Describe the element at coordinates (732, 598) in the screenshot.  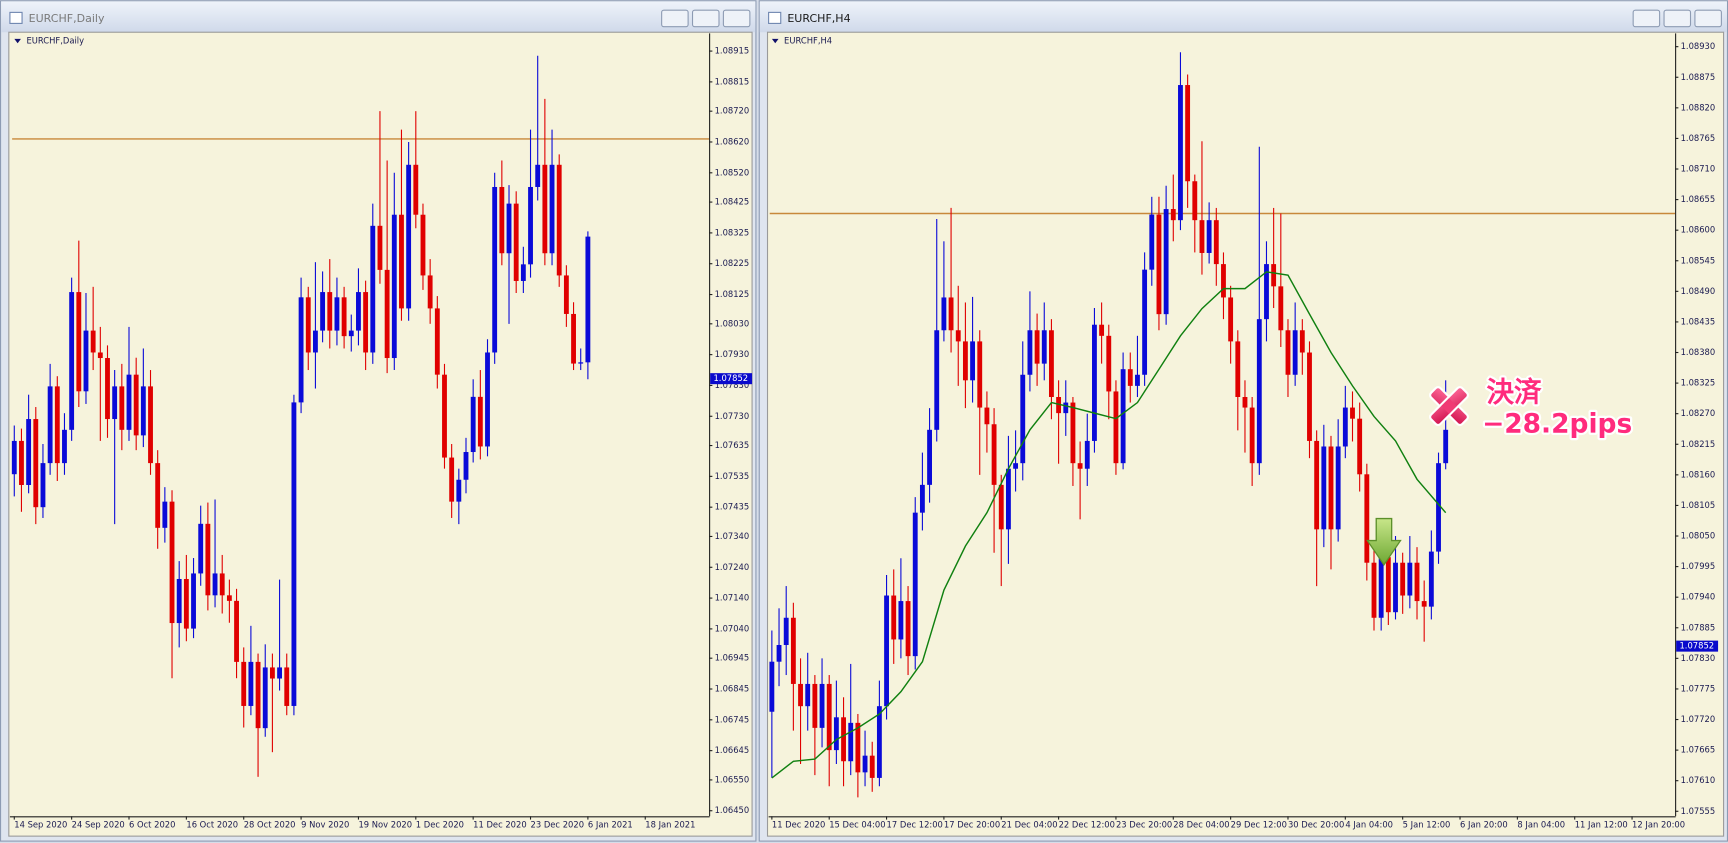
I see `y-tick-label: 1.07140` at that location.